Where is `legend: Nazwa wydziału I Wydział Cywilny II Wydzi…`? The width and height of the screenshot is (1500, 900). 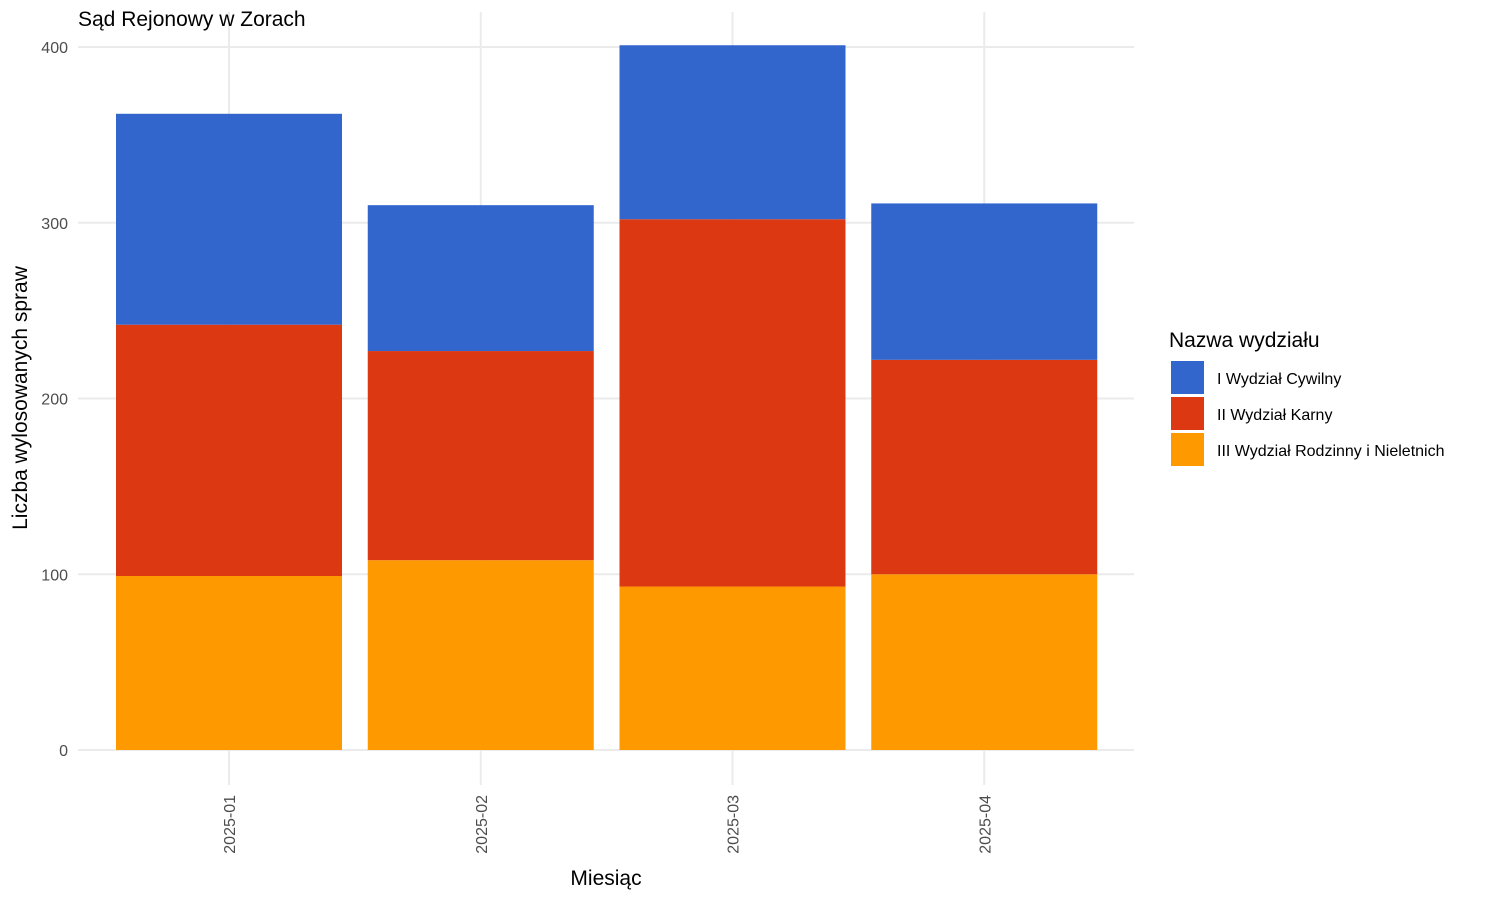
legend: Nazwa wydziału I Wydział Cywilny II Wydzi… is located at coordinates (1307, 397).